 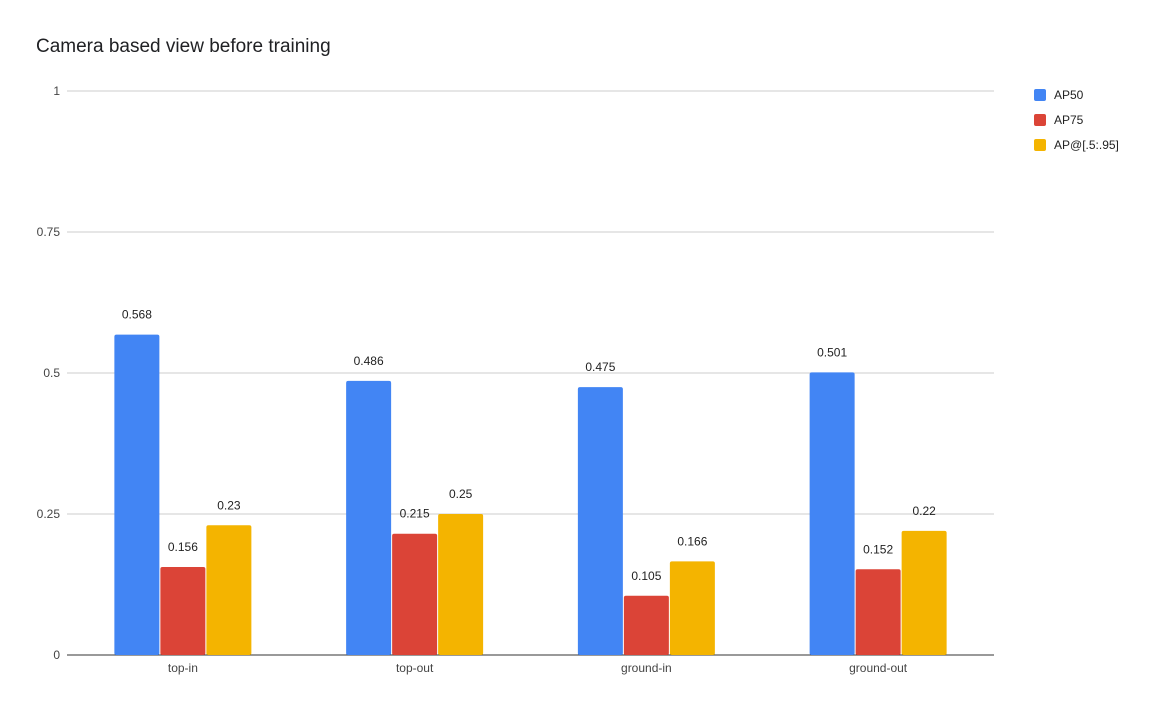 What do you see at coordinates (692, 608) in the screenshot?
I see `bar-ap-5-95--ground-in` at bounding box center [692, 608].